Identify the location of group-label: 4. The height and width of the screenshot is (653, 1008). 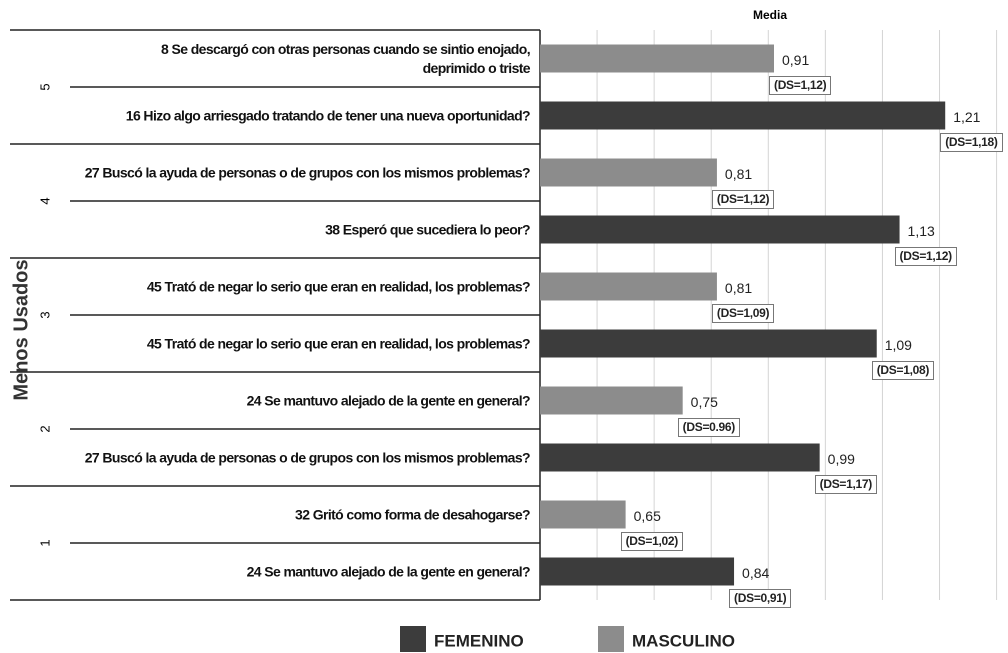
(44, 200).